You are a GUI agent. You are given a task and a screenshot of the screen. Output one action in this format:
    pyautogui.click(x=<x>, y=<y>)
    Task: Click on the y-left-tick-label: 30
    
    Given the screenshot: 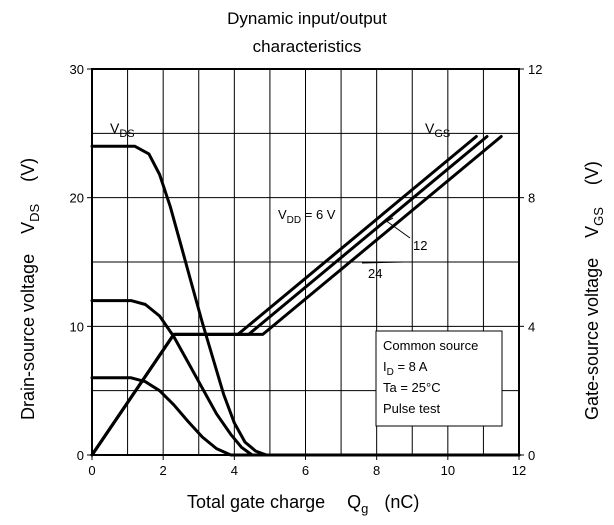 What is the action you would take?
    pyautogui.click(x=77, y=69)
    